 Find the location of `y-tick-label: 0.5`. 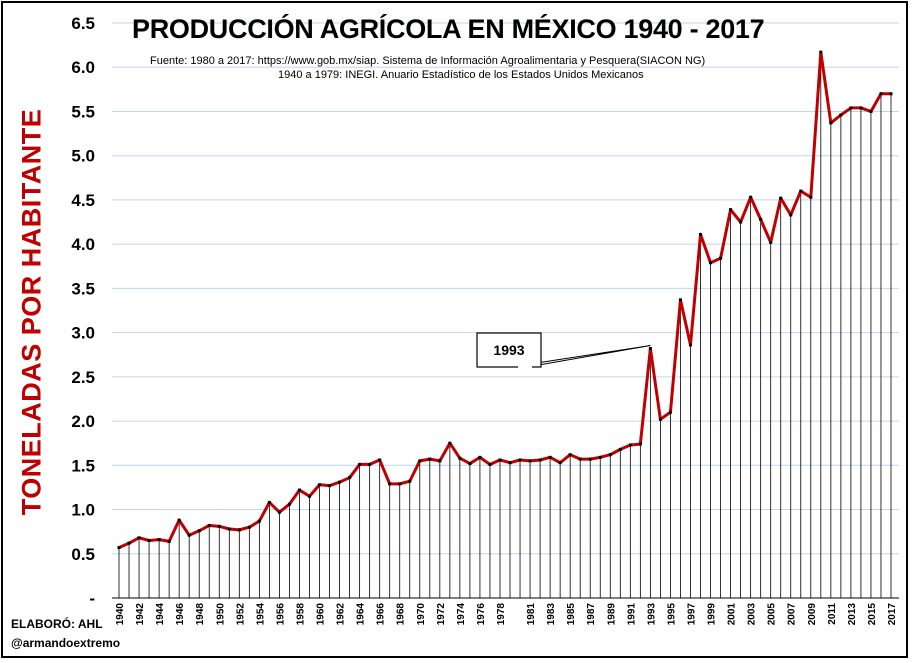

y-tick-label: 0.5 is located at coordinates (83, 554).